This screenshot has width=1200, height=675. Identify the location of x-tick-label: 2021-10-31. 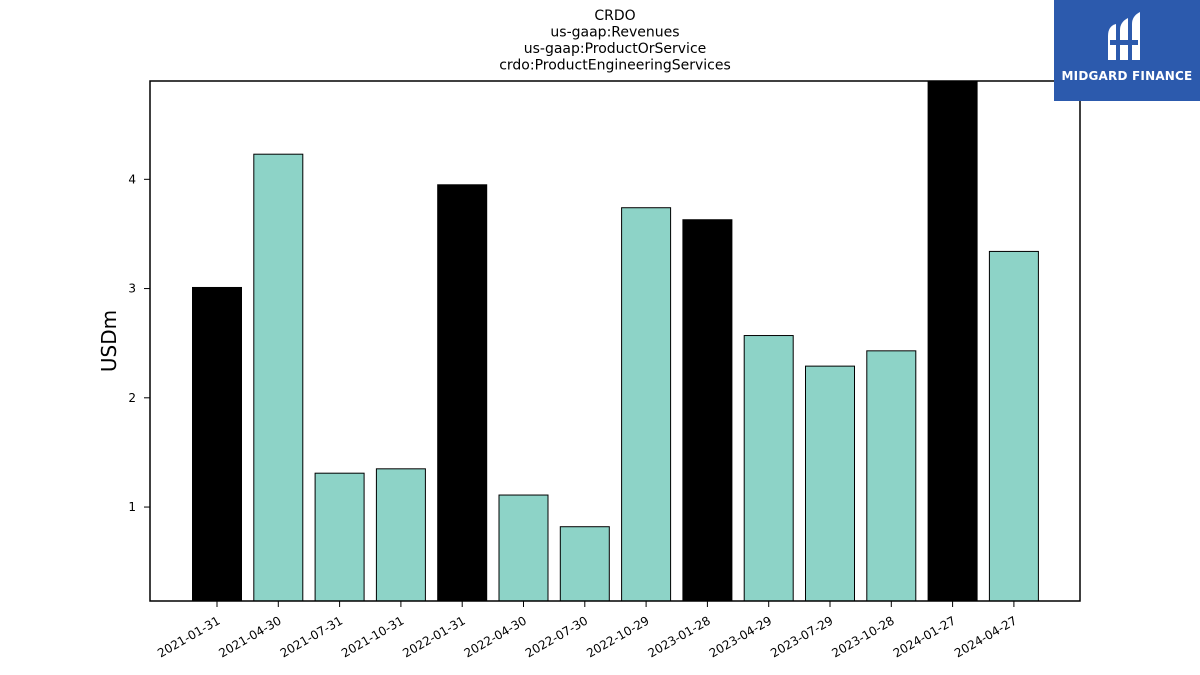
(372, 636).